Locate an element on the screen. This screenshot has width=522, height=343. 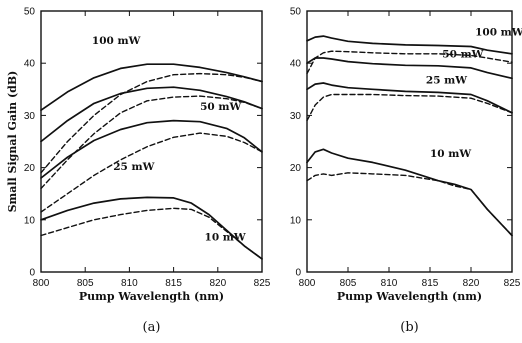
y-axis-title: Small Signal Gain (dB) is located at coordinates (12, 142).